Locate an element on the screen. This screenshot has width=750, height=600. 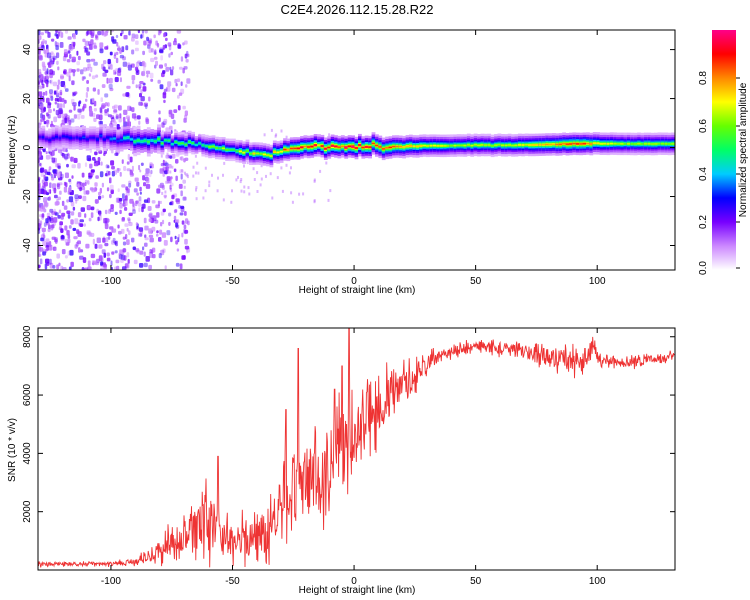
colorbar-gradient is located at coordinates (724, 150).